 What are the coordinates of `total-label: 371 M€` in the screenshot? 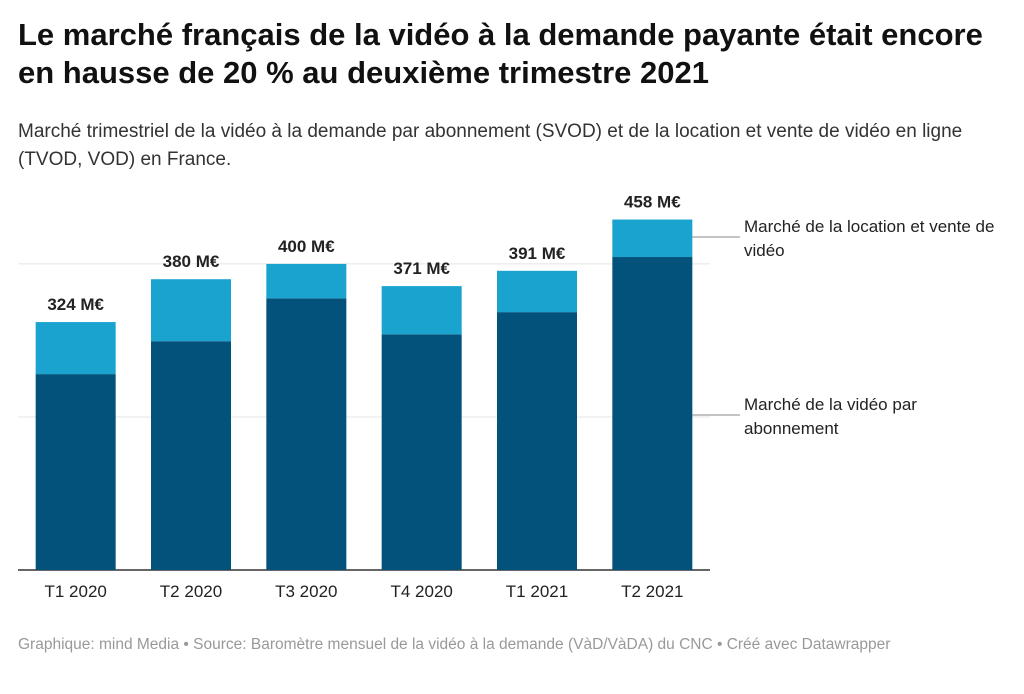 It's located at (421, 268).